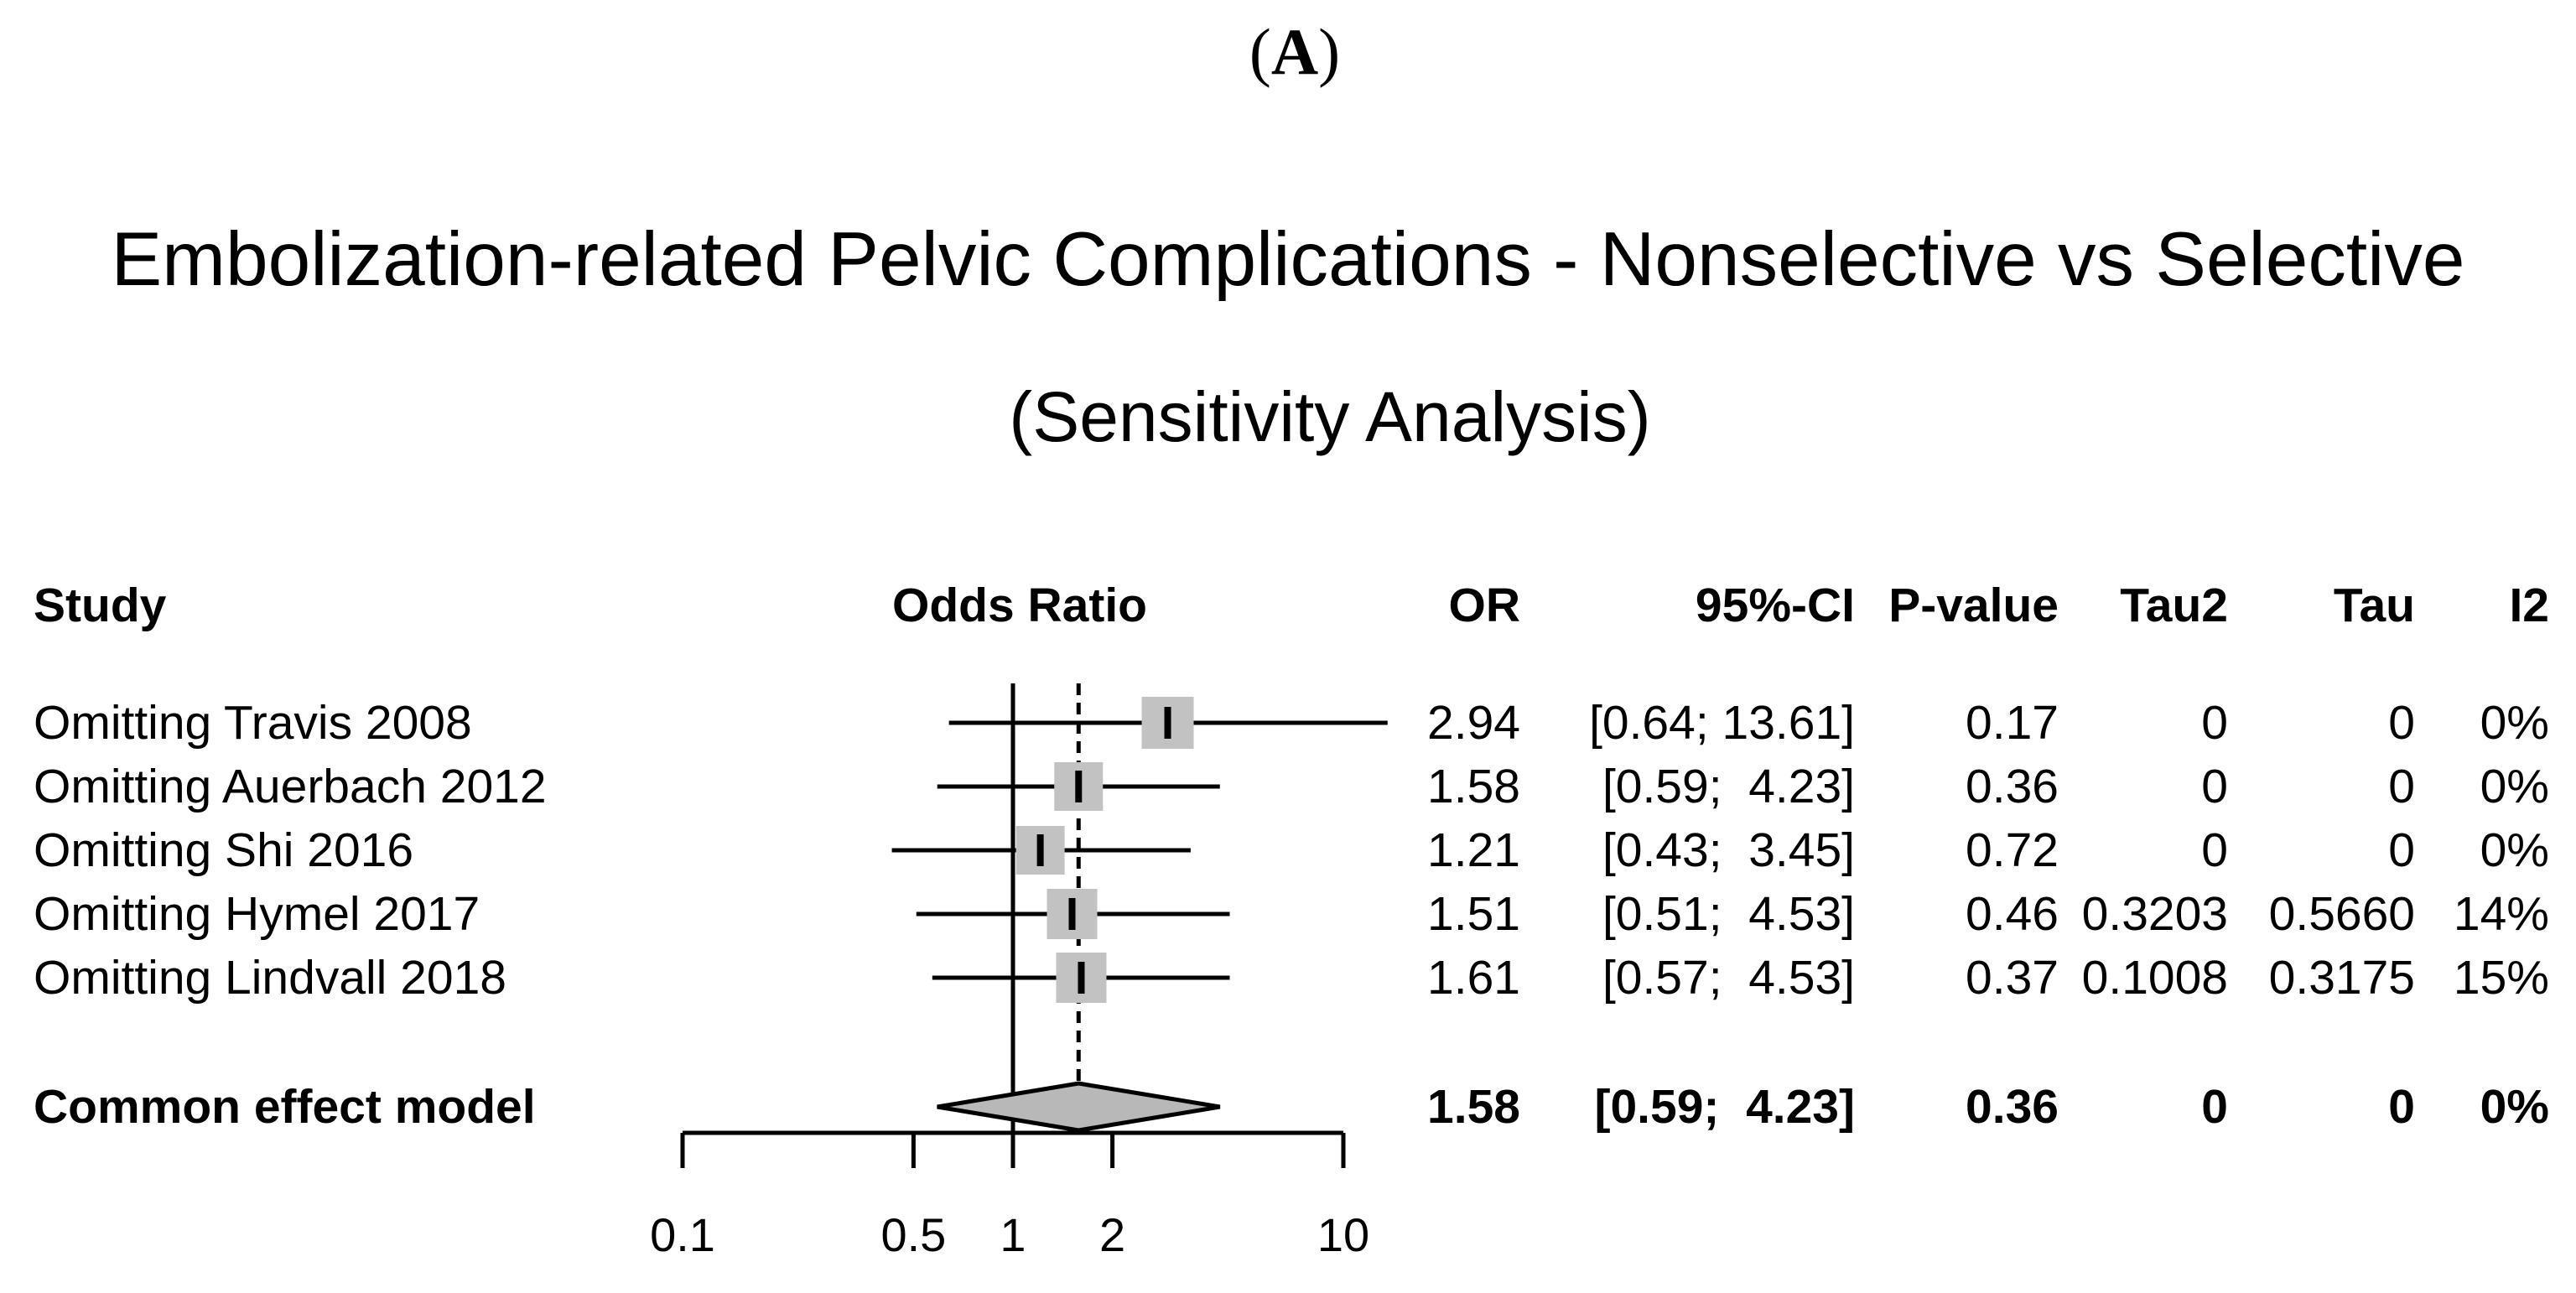 Image resolution: width=2576 pixels, height=1293 pixels. Describe the element at coordinates (1013, 1234) in the screenshot. I see `x-axis-tick-label: 1` at that location.